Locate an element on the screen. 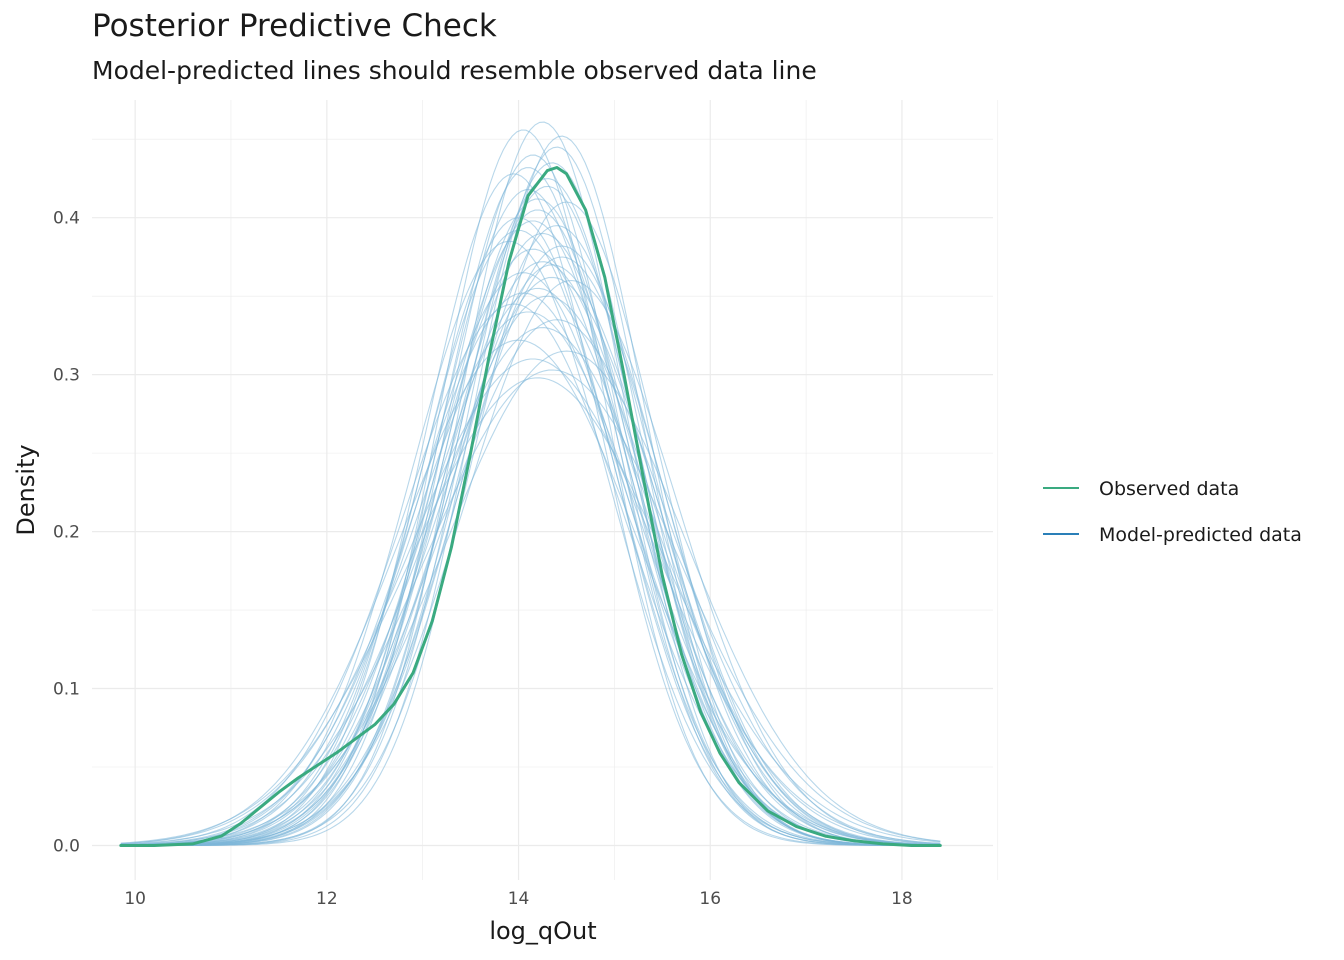 This screenshot has height=960, width=1344. x-tick-label: 18 is located at coordinates (902, 899).